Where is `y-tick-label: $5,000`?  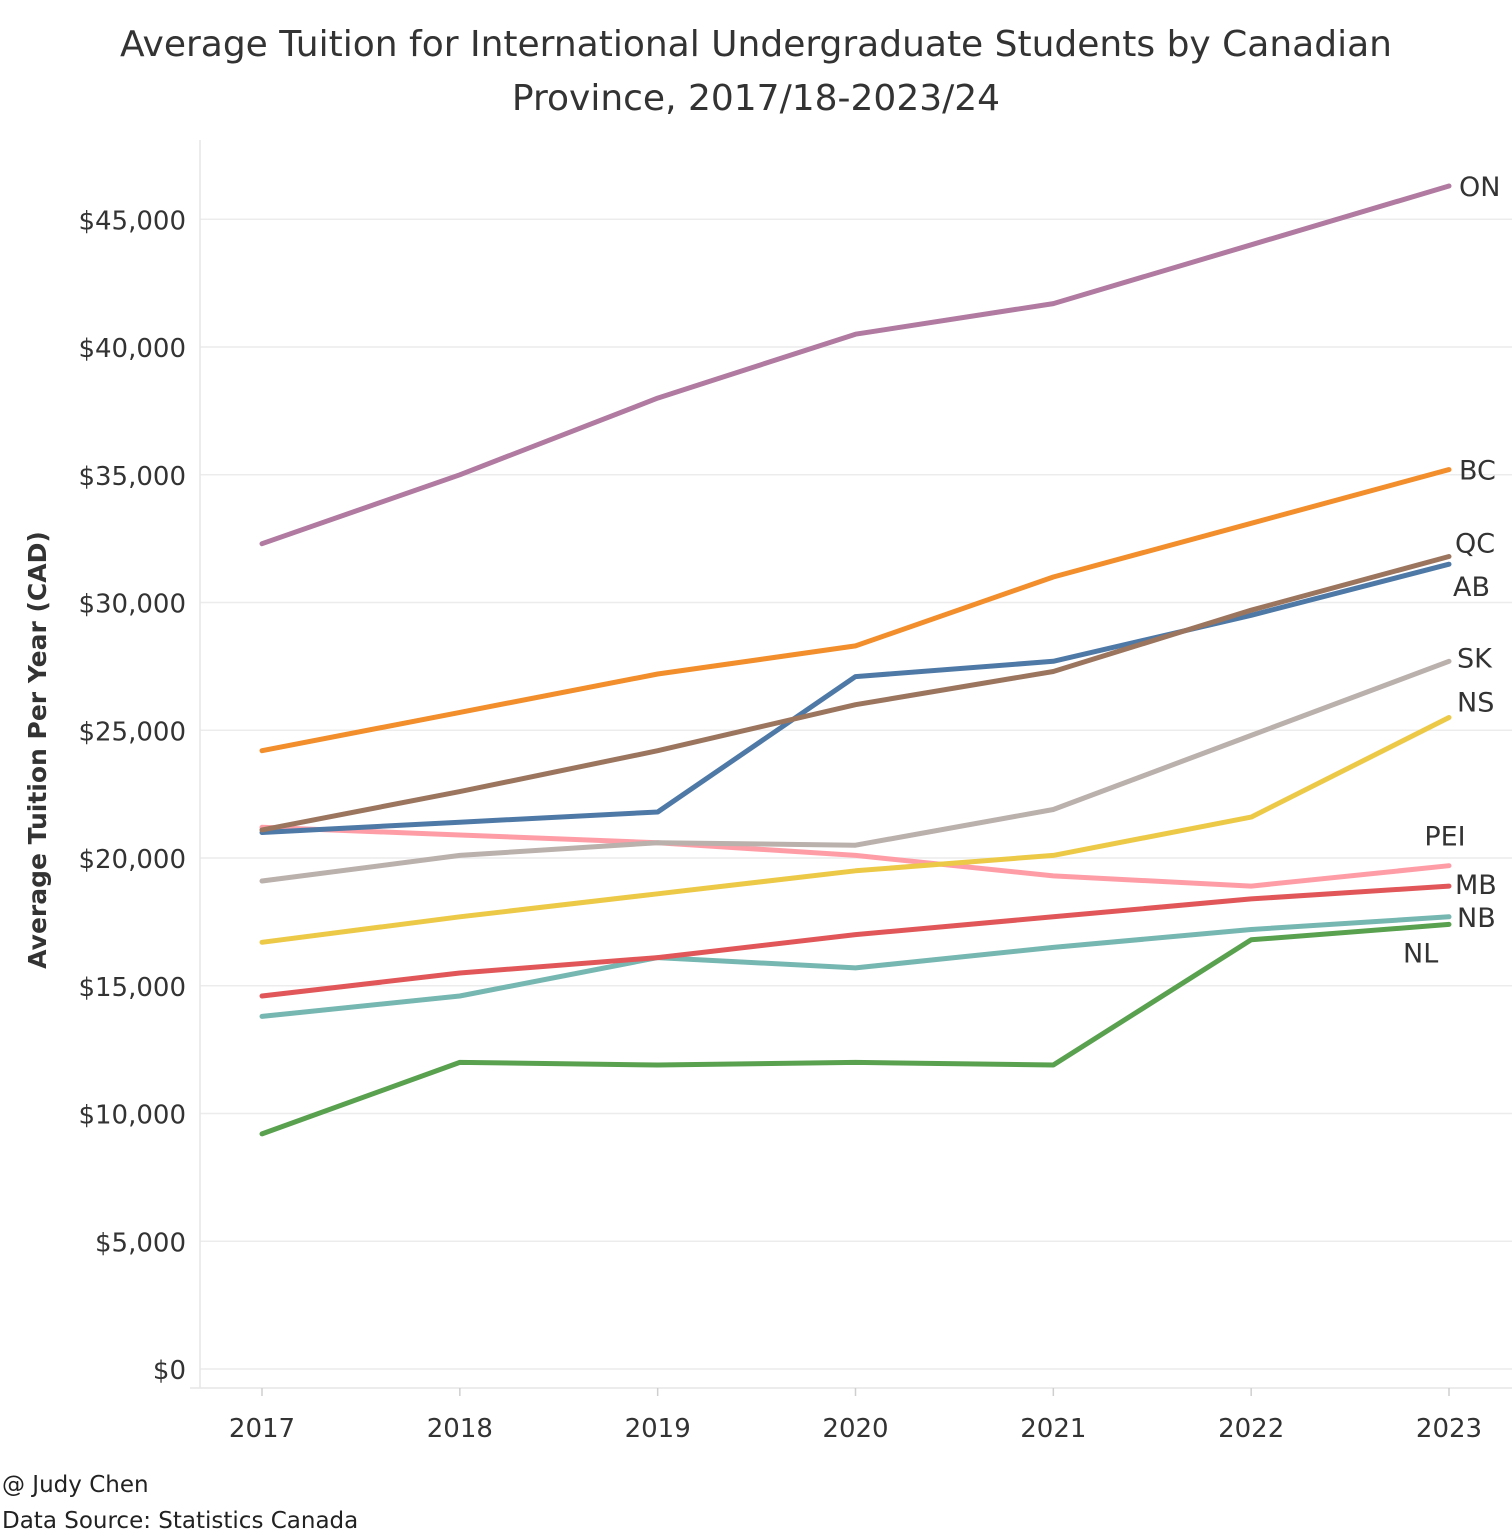
y-tick-label: $5,000 is located at coordinates (140, 1243).